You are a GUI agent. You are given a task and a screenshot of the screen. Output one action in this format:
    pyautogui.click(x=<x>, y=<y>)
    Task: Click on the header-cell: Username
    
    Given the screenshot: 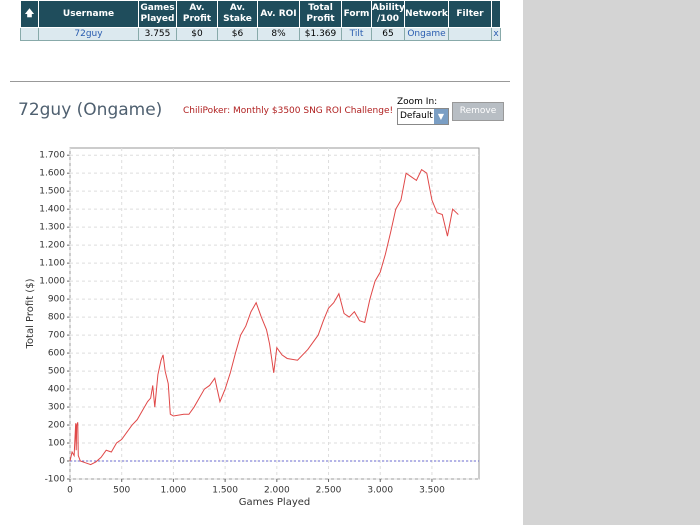 What is the action you would take?
    pyautogui.click(x=88, y=14)
    